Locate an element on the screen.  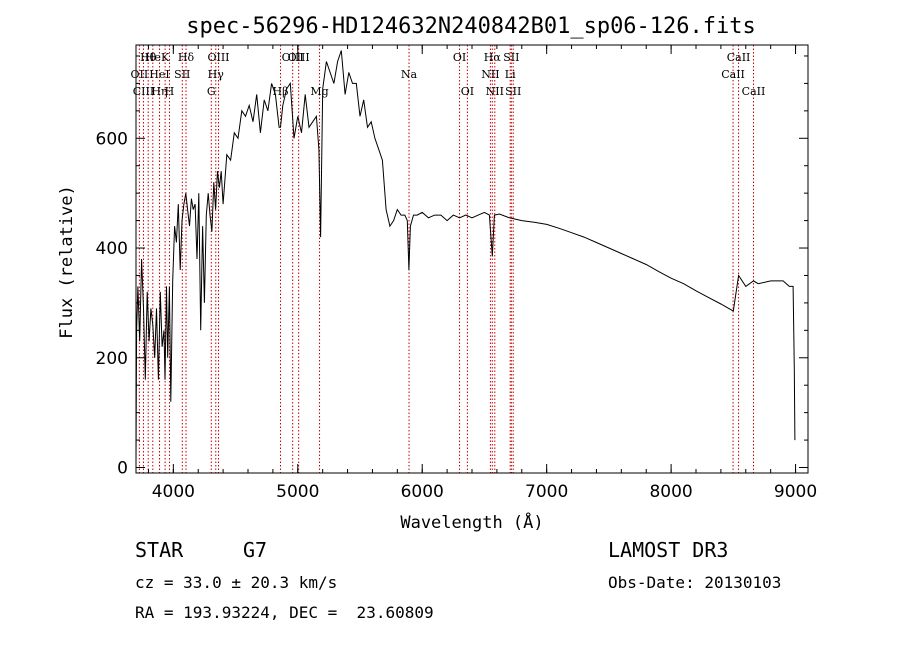
object-class: STAR is located at coordinates (159, 550).